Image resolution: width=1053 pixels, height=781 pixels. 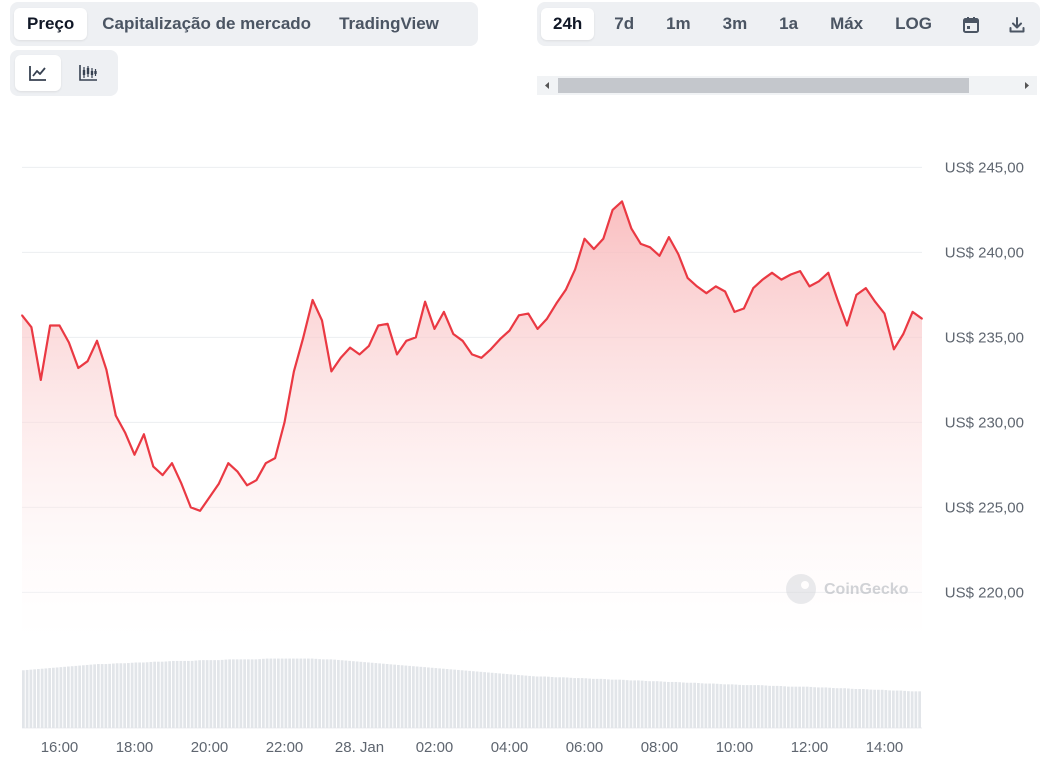 I want to click on log-scale-button: LOG, so click(x=913, y=23).